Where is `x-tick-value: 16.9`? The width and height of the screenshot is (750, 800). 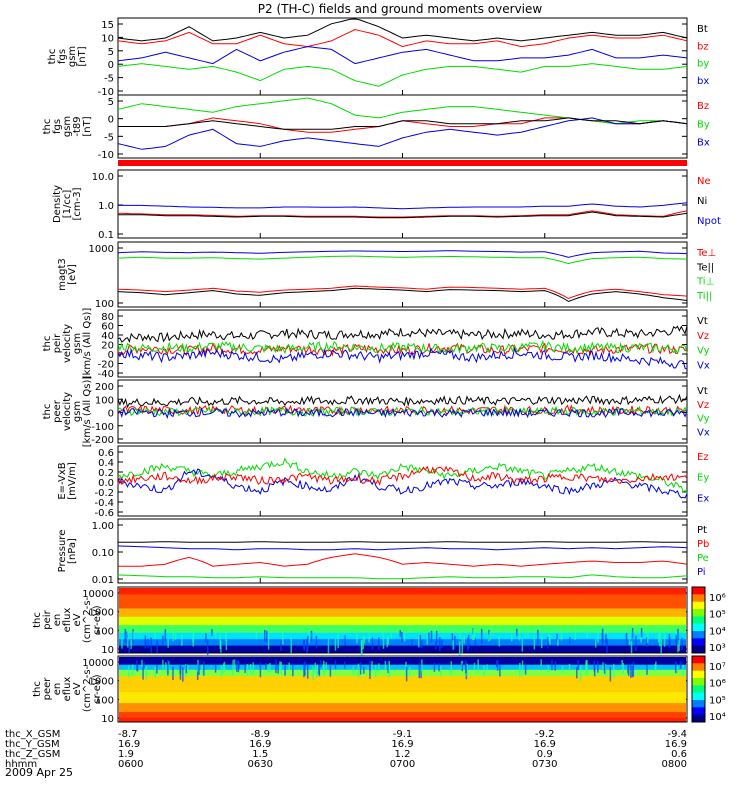
x-tick-value: 16.9 is located at coordinates (260, 744).